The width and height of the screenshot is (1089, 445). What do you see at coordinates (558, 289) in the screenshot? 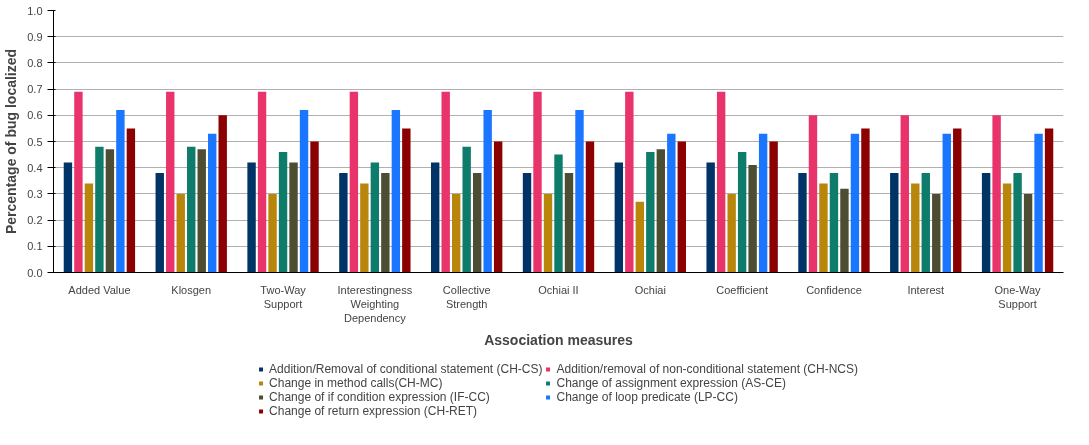
I see `x-tick-label: Ochiai II` at bounding box center [558, 289].